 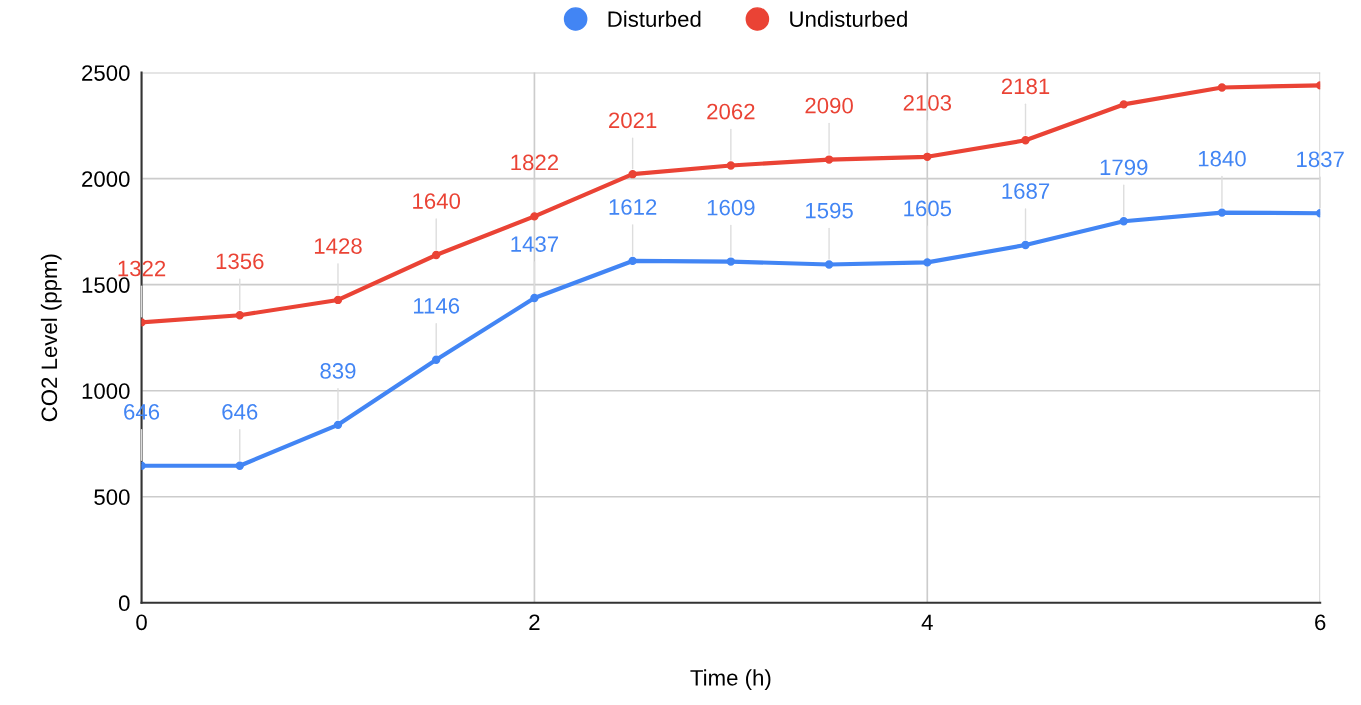 What do you see at coordinates (1320, 622) in the screenshot?
I see `x-tick-label: 6` at bounding box center [1320, 622].